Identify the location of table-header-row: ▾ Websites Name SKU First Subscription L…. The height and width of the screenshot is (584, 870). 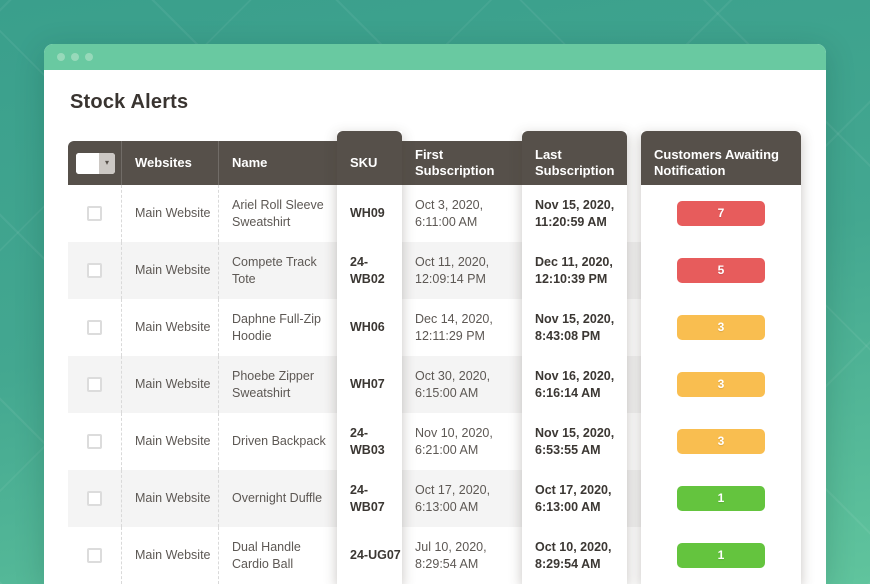
(434, 158).